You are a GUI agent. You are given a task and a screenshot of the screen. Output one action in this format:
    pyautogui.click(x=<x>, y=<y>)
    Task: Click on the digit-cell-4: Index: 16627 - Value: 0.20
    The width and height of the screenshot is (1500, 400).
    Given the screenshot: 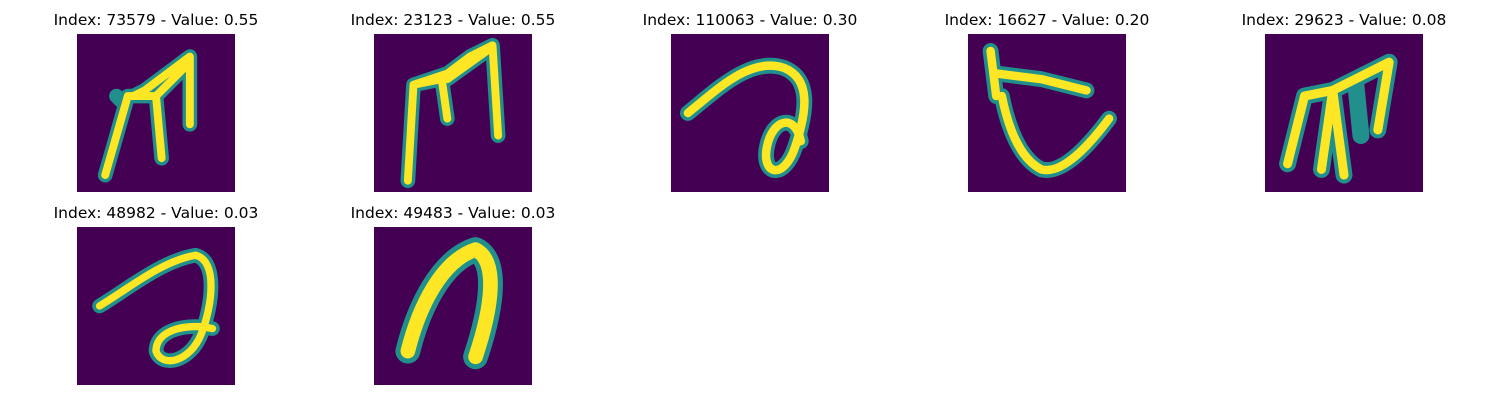 What is the action you would take?
    pyautogui.click(x=1047, y=96)
    